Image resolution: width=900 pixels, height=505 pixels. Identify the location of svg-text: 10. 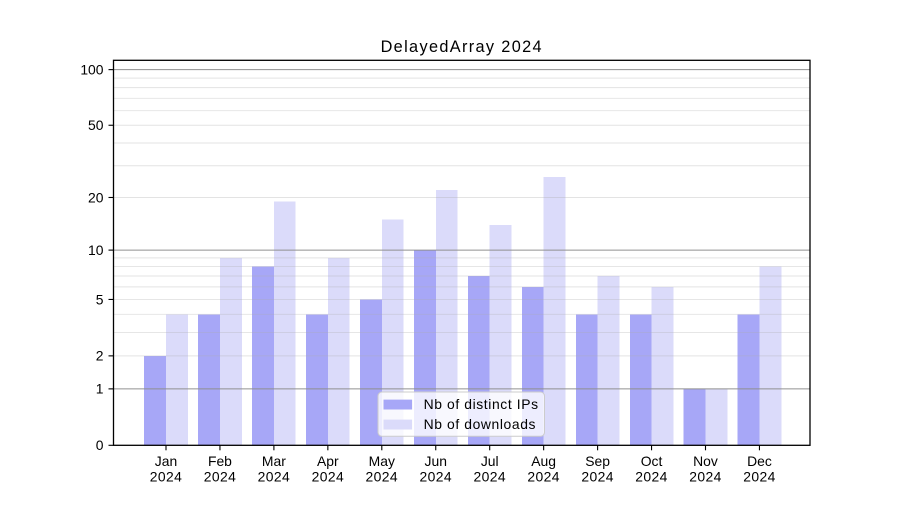
(96, 250).